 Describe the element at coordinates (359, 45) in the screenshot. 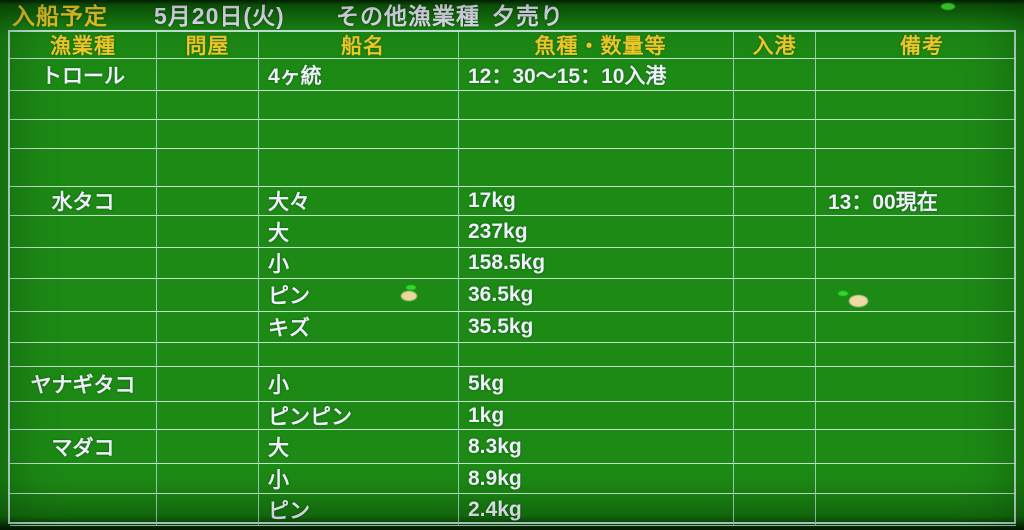

I see `column-header: 船名` at that location.